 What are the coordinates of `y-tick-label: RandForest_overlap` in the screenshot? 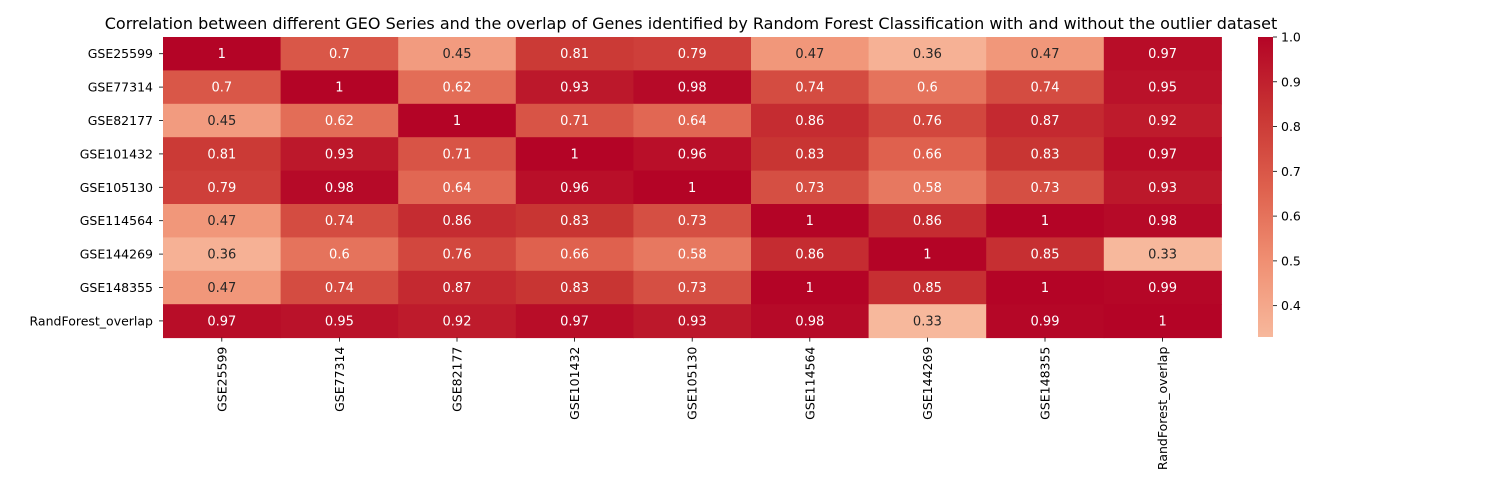 It's located at (92, 320).